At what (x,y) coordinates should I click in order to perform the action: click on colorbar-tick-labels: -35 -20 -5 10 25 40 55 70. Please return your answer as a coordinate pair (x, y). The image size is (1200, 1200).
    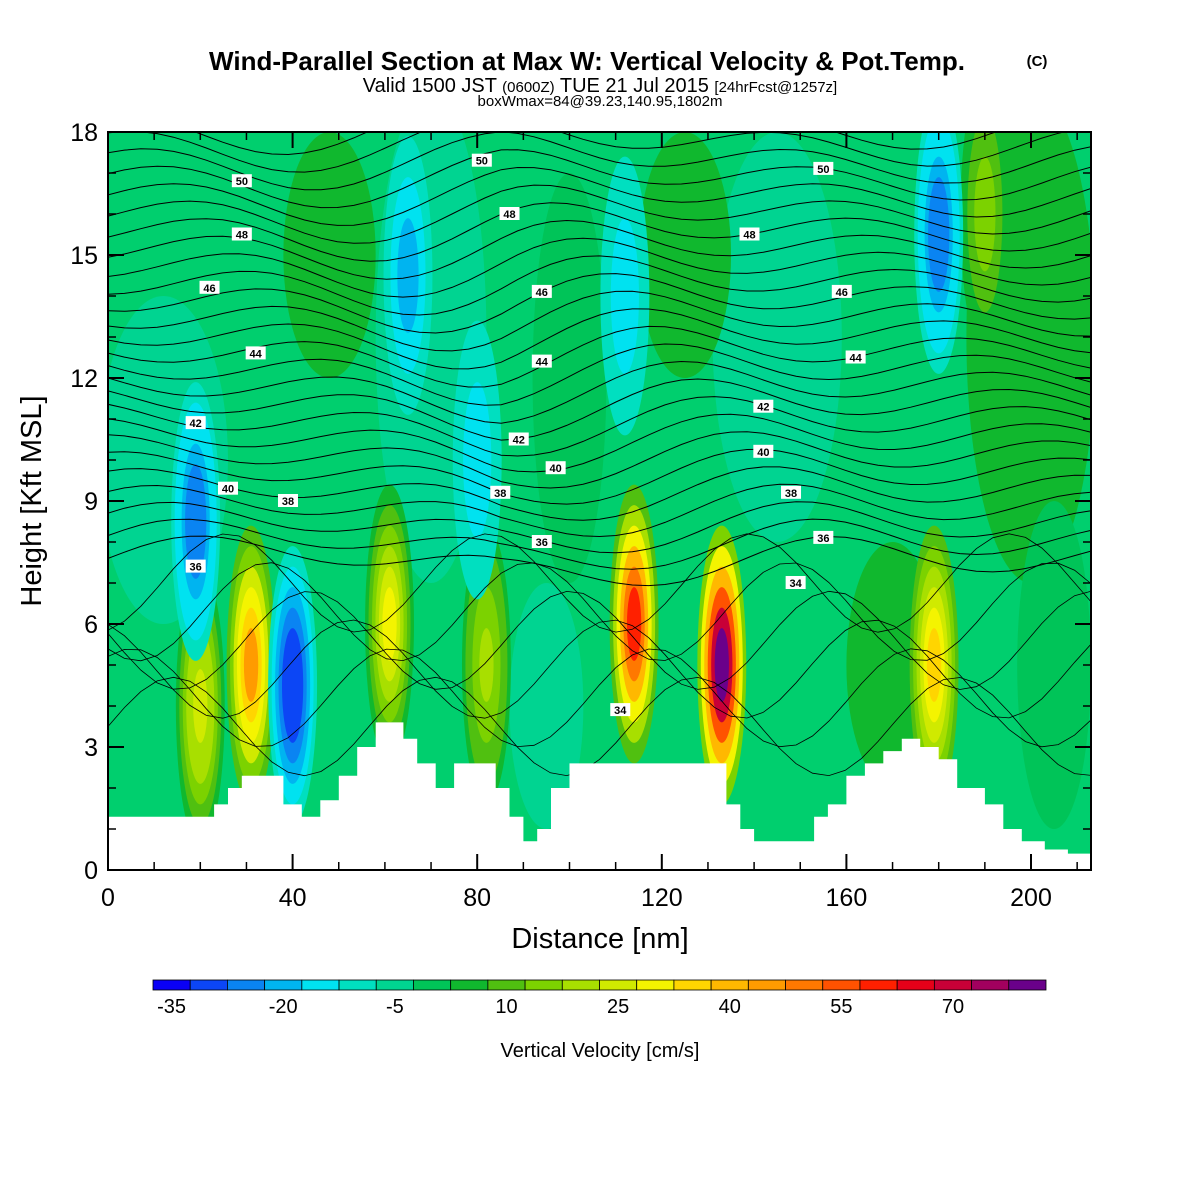
    Looking at the image, I should click on (560, 1007).